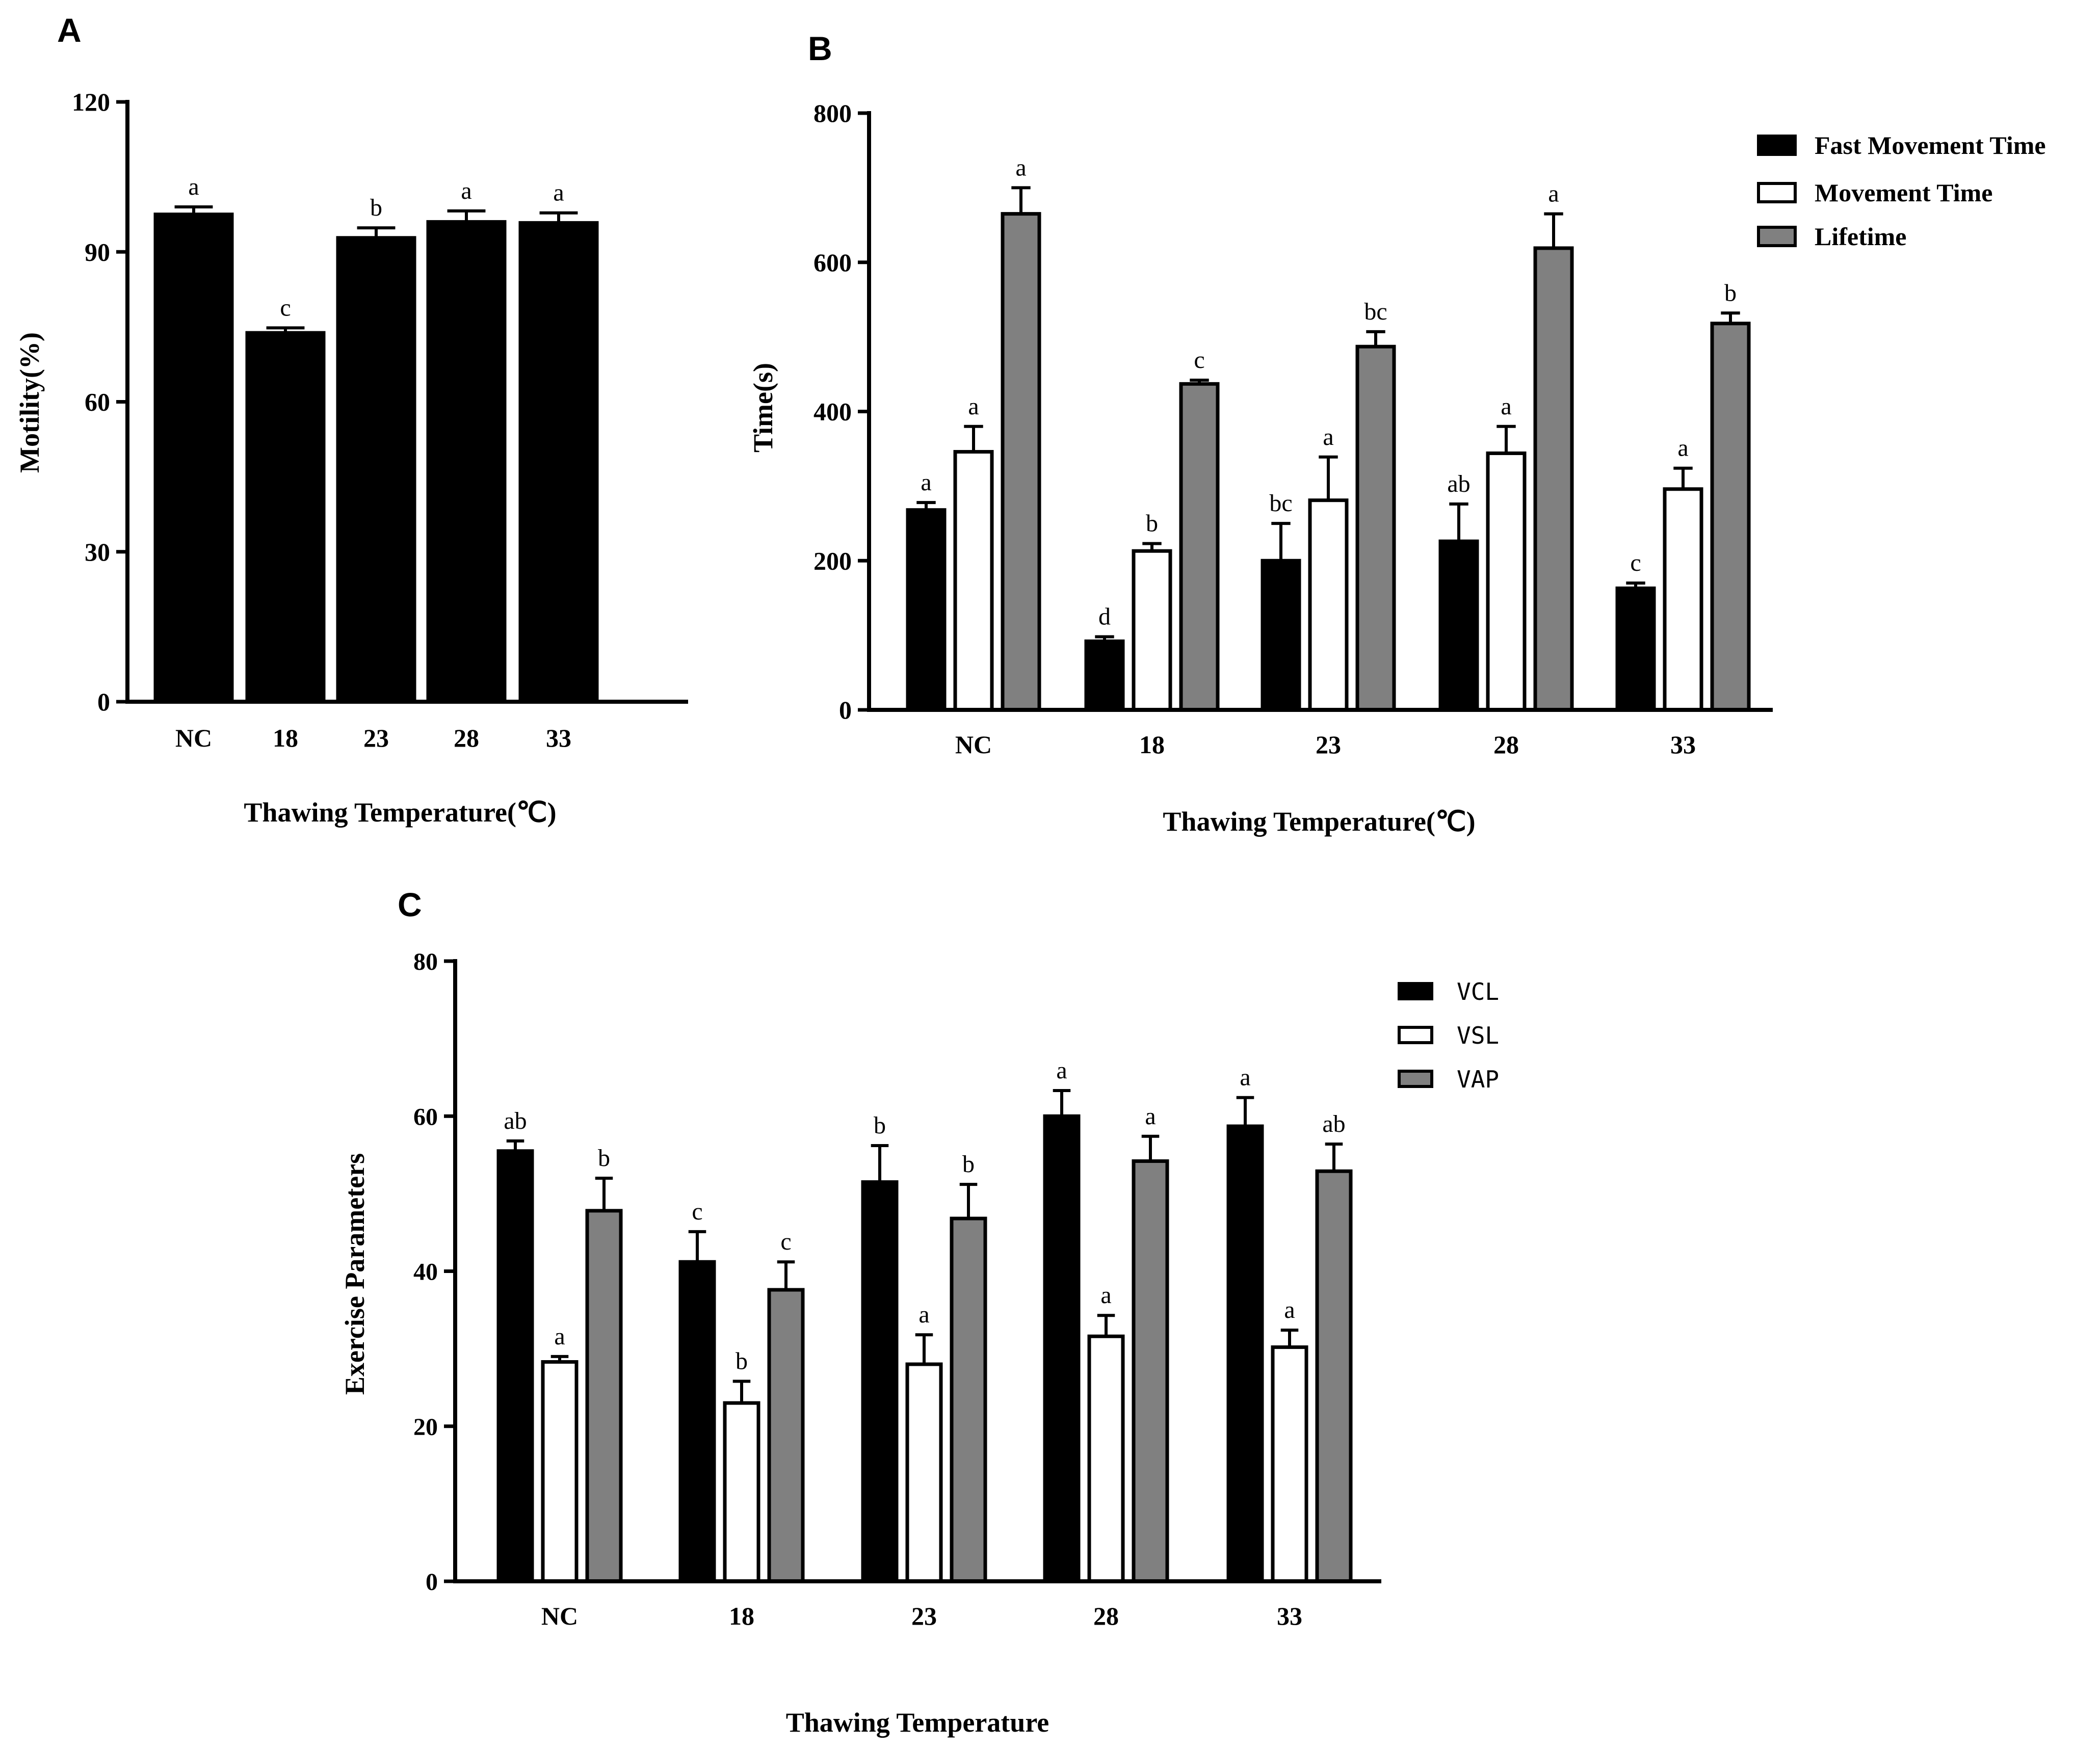 This screenshot has height=1751, width=2100. I want to click on legend-swatch-movement-time, so click(1777, 192).